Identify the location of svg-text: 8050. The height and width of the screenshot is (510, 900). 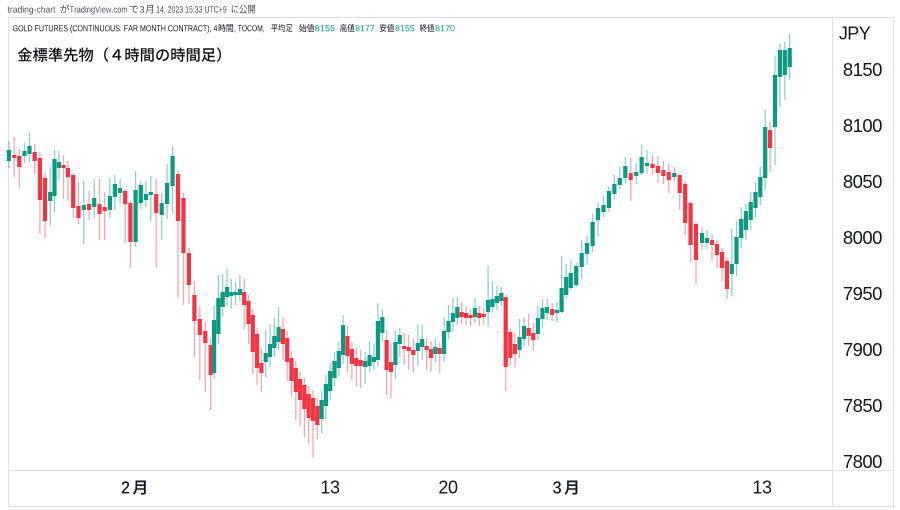
(862, 181).